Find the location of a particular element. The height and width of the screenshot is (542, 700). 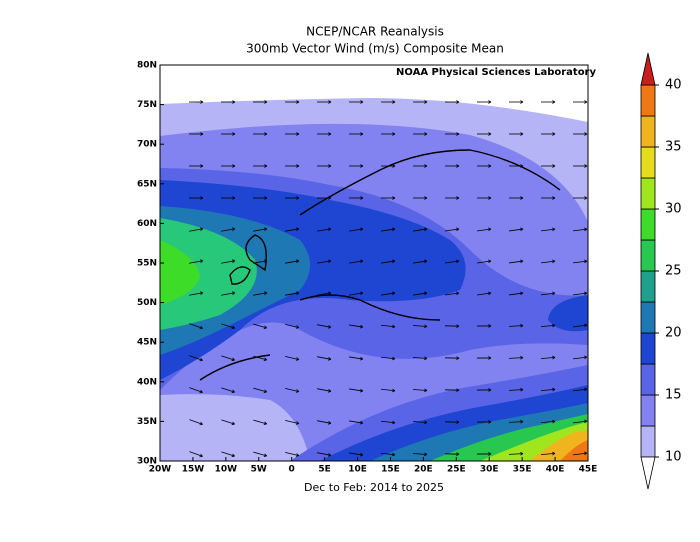

colorbar: 10 15 20 25 30 35 40 is located at coordinates (661, 271).